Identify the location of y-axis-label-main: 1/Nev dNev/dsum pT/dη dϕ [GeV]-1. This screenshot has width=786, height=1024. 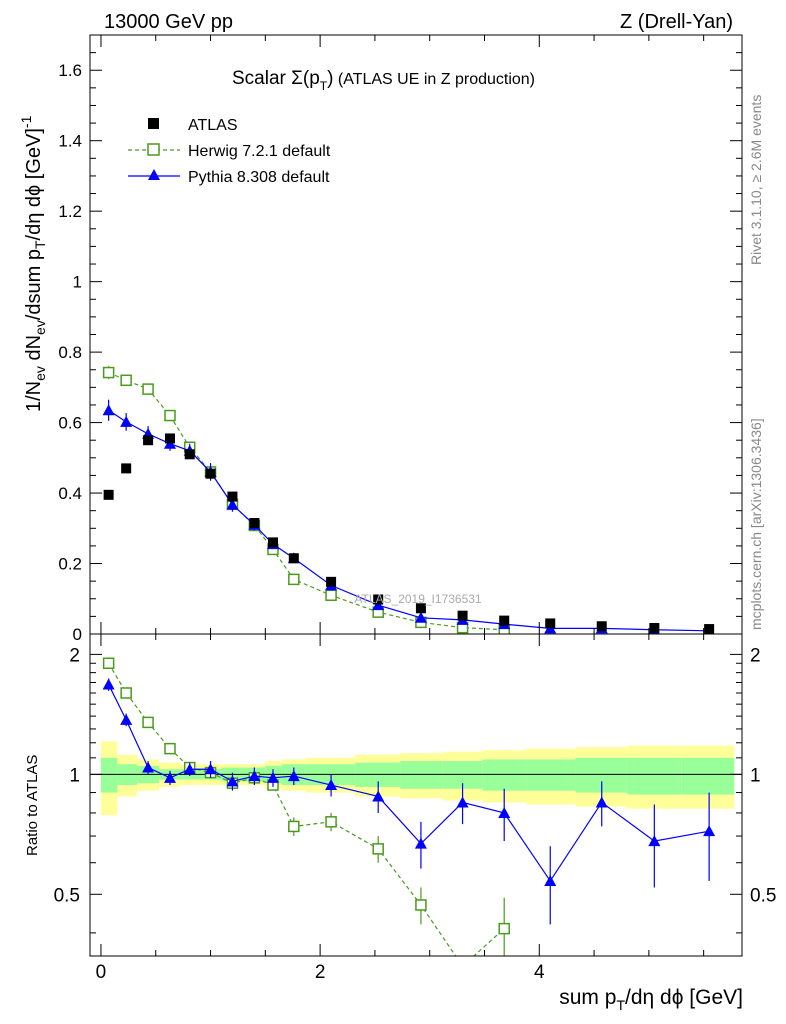
(33, 263).